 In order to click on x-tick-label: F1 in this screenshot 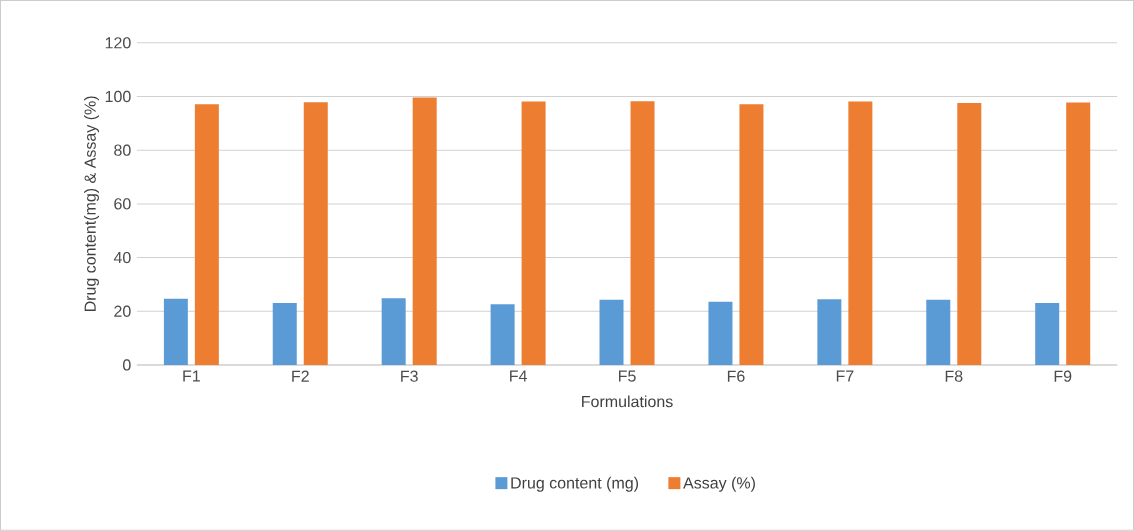, I will do `click(191, 376)`.